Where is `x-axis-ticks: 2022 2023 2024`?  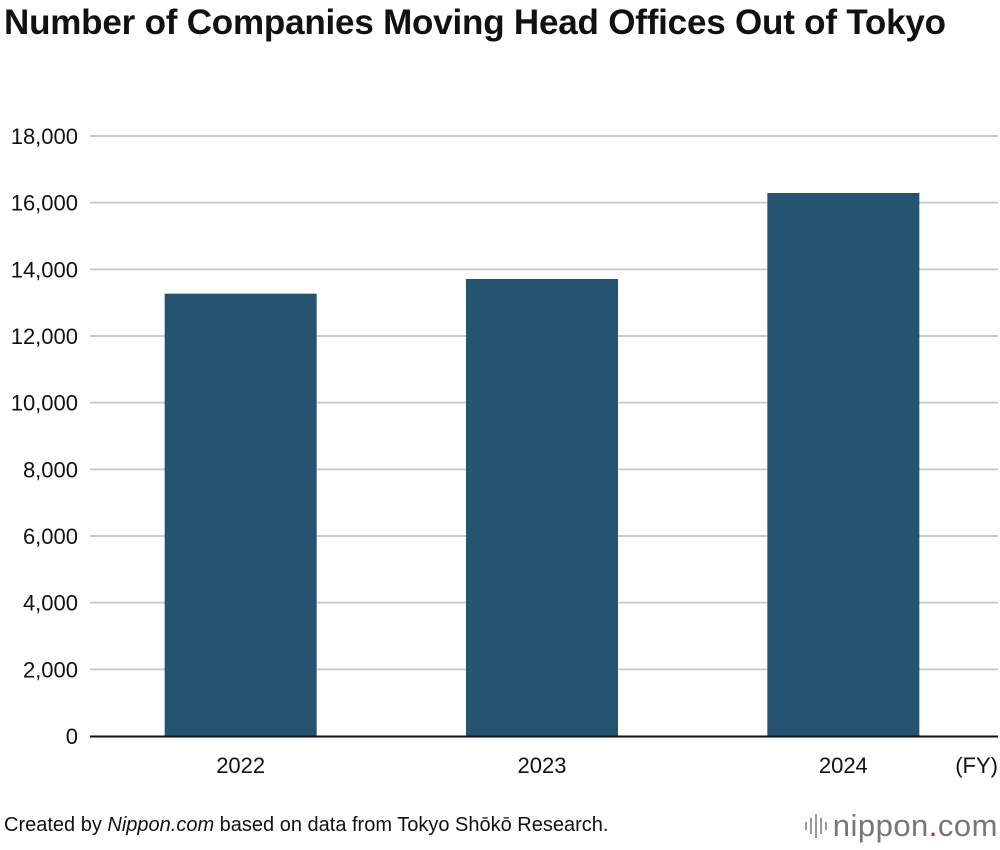
x-axis-ticks: 2022 2023 2024 is located at coordinates (542, 765).